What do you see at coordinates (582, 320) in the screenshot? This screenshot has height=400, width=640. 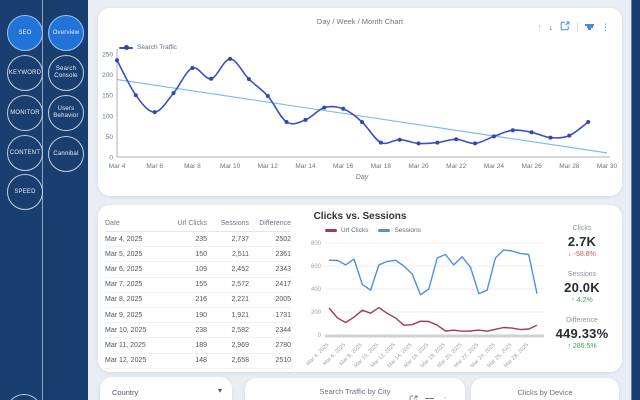 I see `stat-label: Difference` at bounding box center [582, 320].